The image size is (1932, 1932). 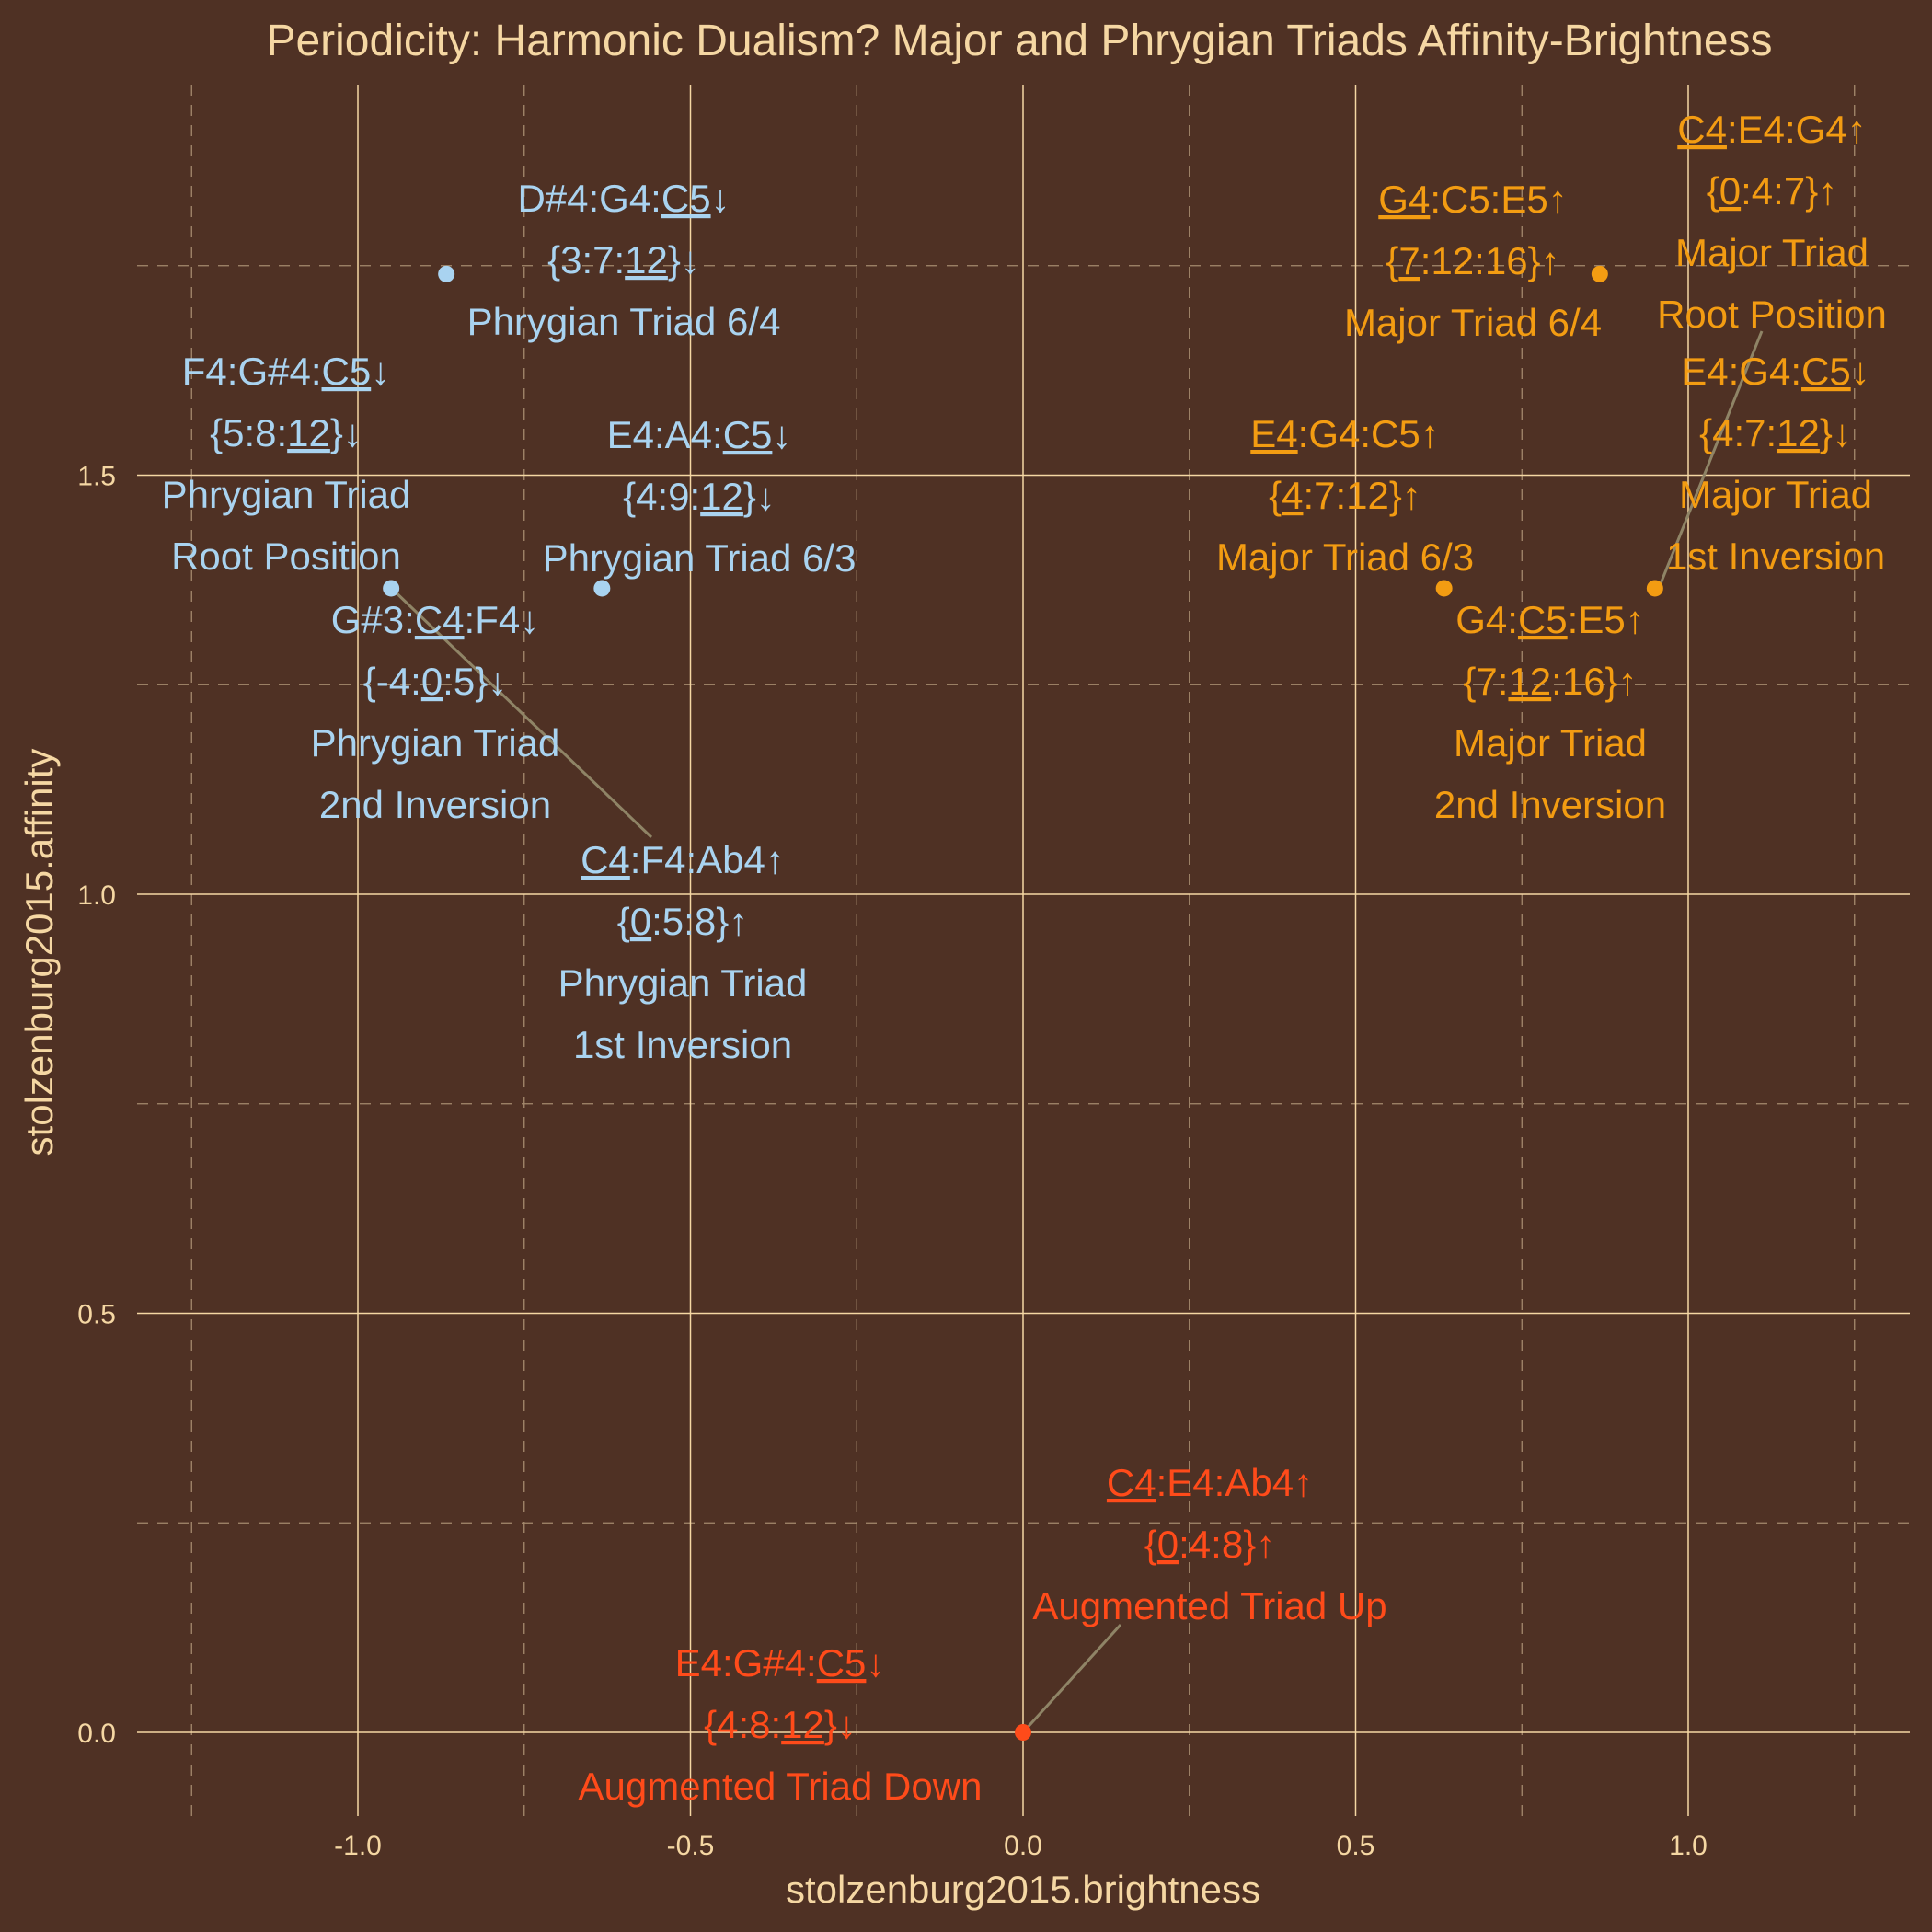 I want to click on point-label-line: E4:A4:C5↓, so click(x=699, y=434).